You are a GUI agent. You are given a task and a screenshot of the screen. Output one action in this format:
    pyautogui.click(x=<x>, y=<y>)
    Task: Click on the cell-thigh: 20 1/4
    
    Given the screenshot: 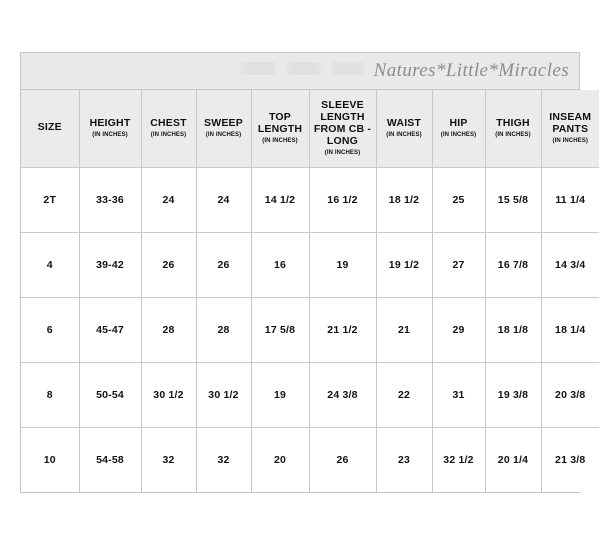 What is the action you would take?
    pyautogui.click(x=513, y=459)
    